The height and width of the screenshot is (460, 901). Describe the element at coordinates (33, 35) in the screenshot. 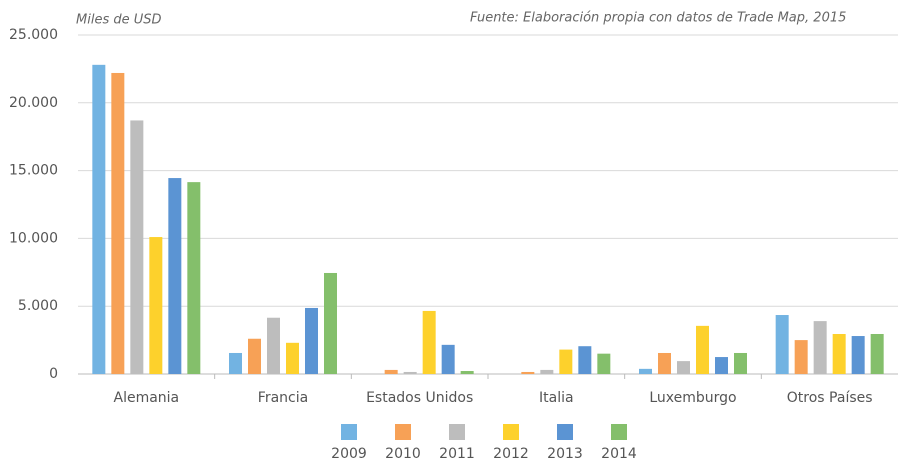

I see `y-tick-label: 25.000` at that location.